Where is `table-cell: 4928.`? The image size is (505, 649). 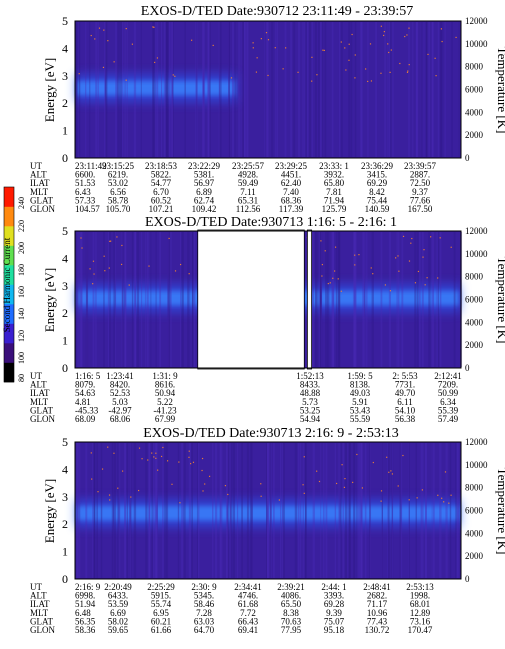 table-cell: 4928. is located at coordinates (248, 175).